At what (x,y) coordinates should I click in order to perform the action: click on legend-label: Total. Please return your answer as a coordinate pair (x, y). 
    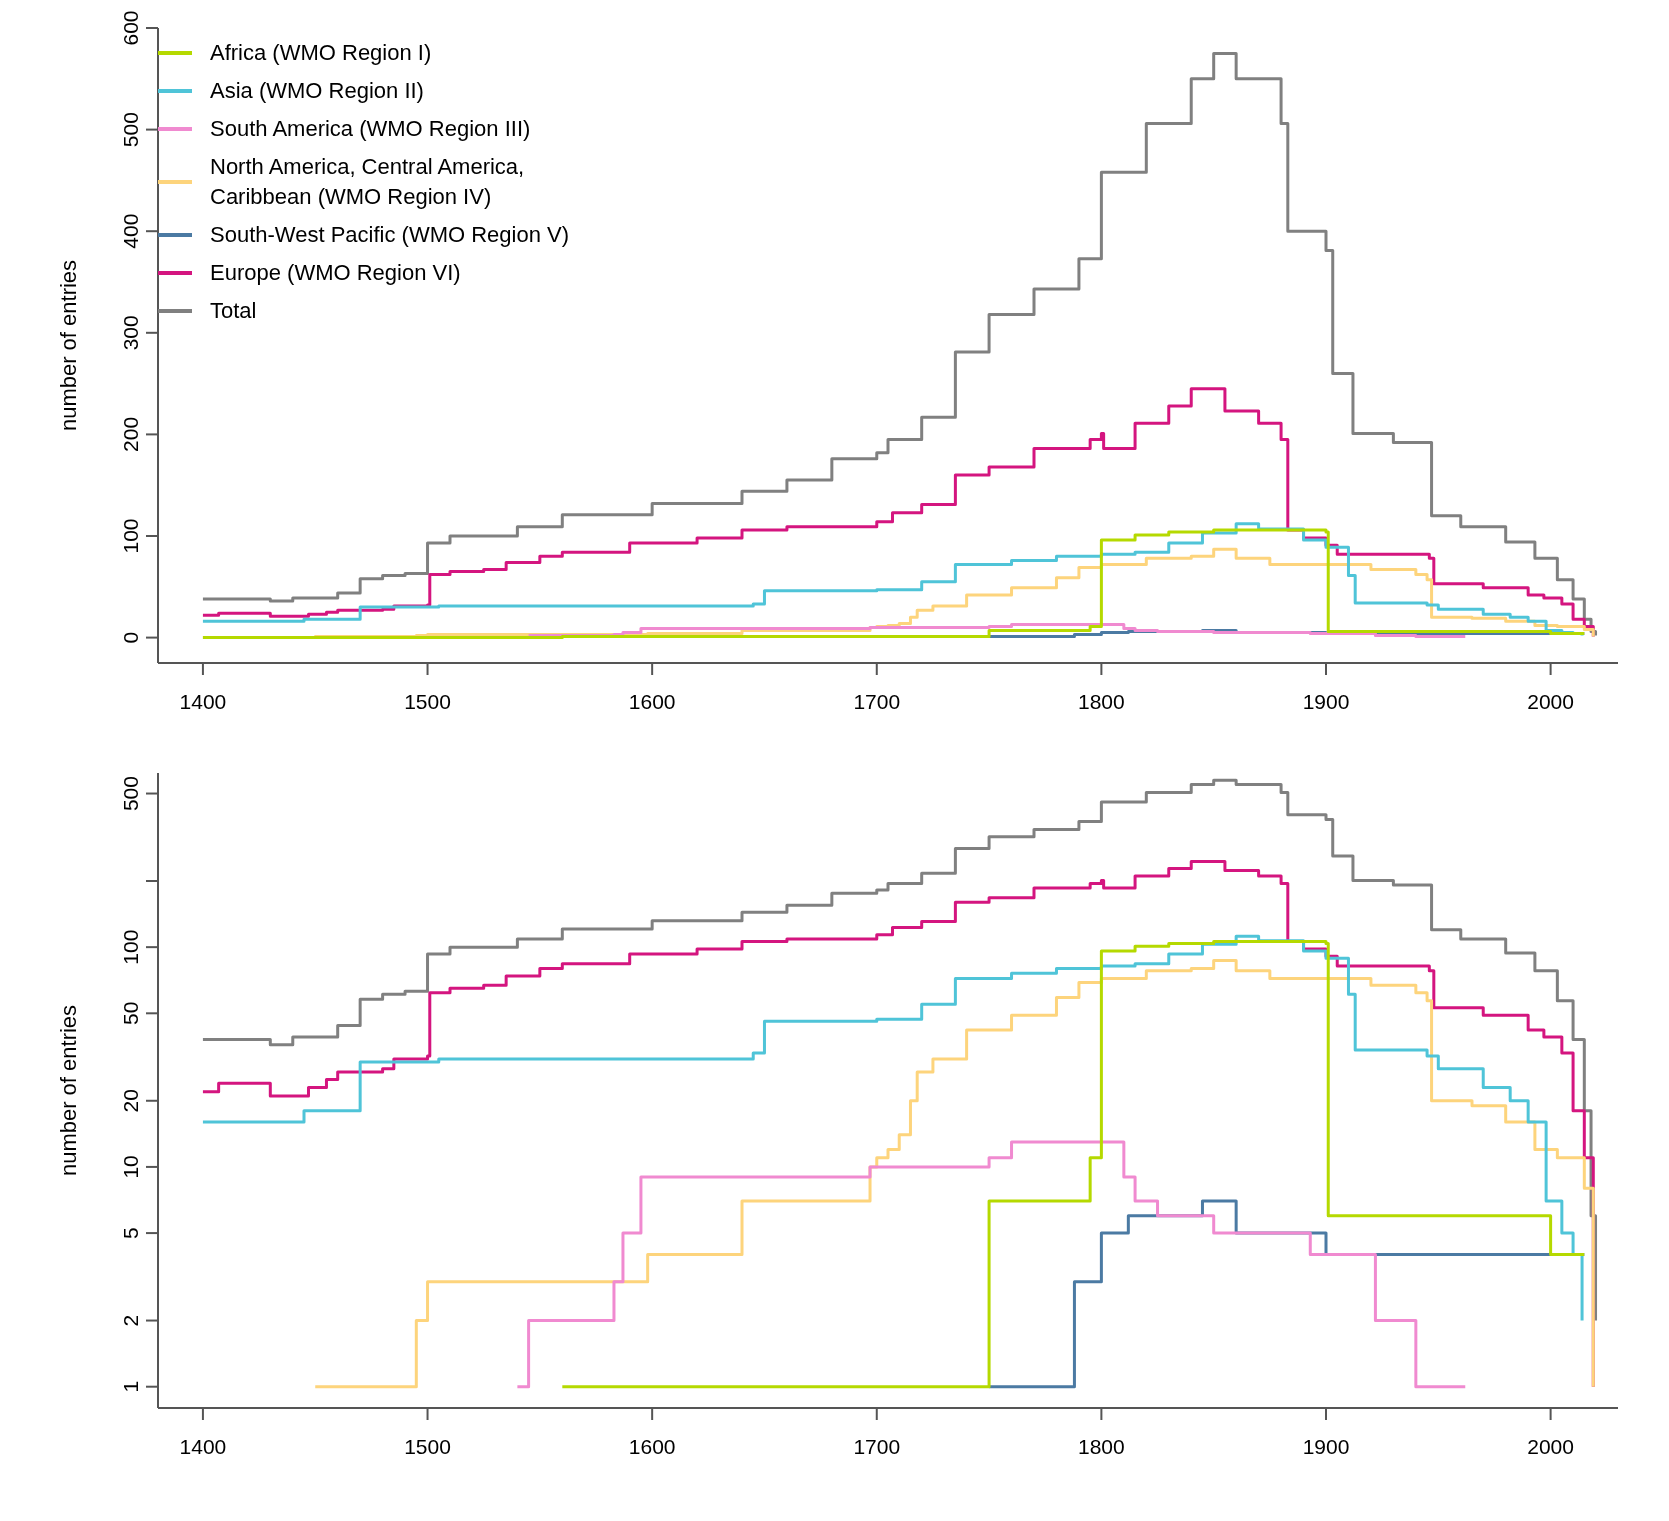
    Looking at the image, I should click on (233, 311).